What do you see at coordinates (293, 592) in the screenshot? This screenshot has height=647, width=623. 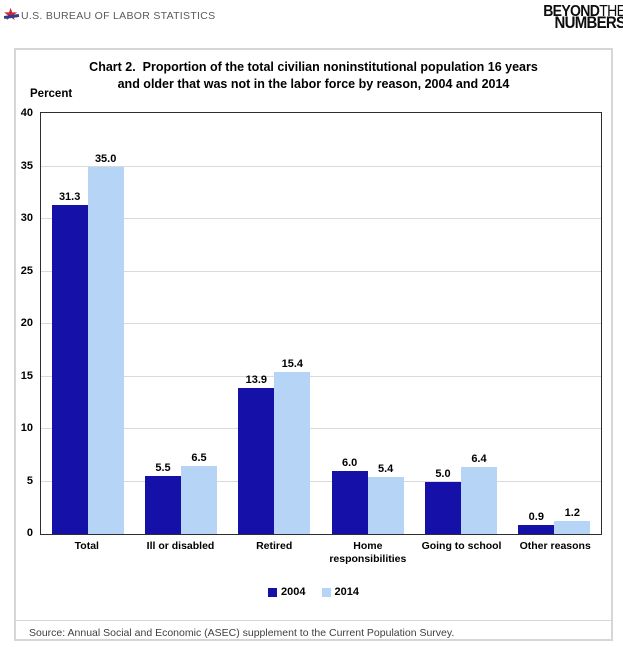 I see `legend-label: 2004` at bounding box center [293, 592].